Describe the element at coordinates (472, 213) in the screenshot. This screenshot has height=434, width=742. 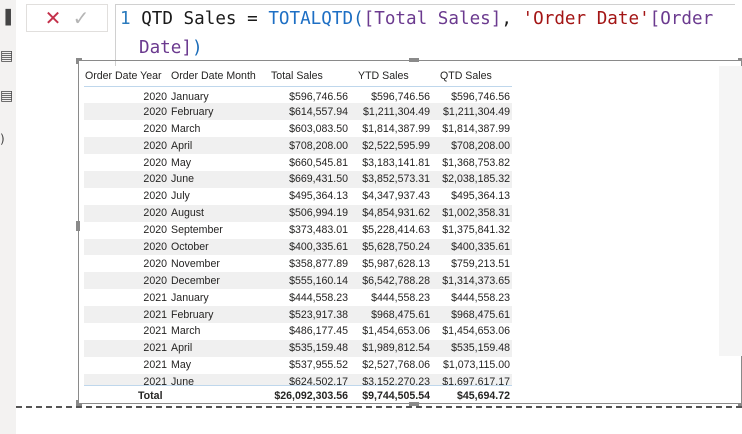
I see `qtd-sales-cell: $1,002,358.31` at that location.